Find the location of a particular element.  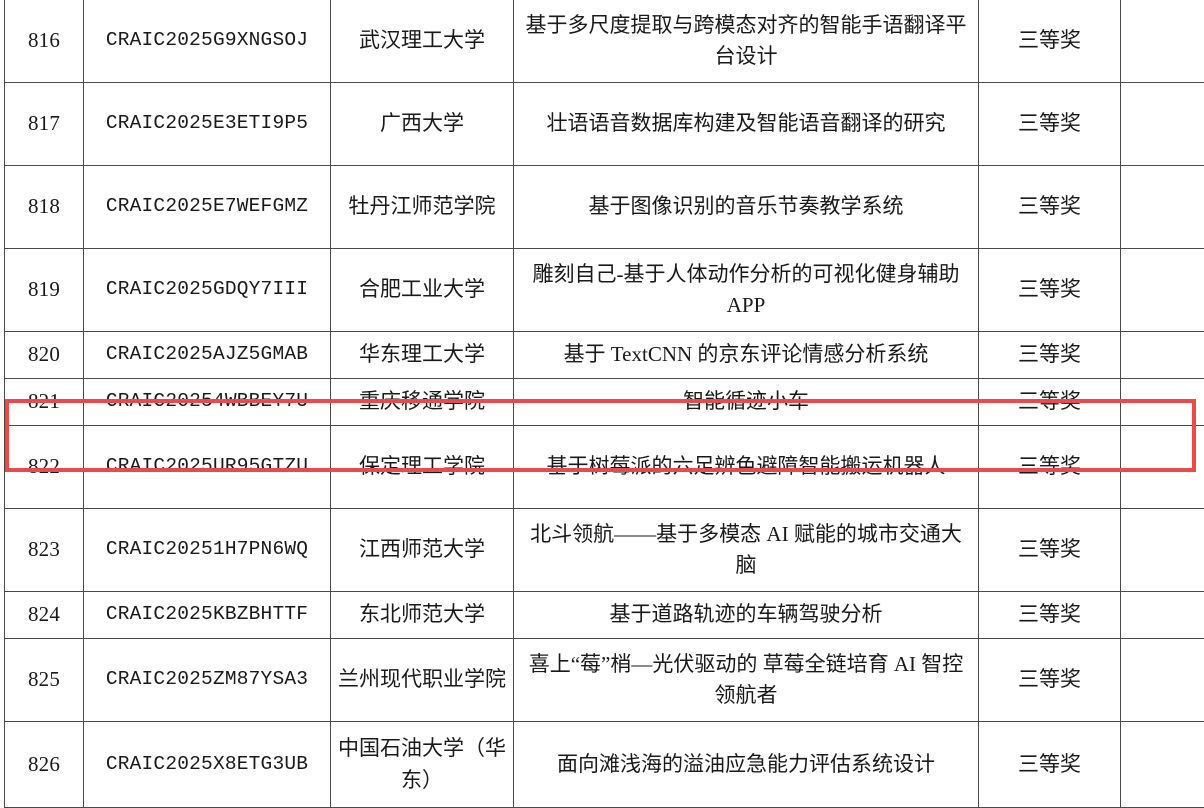

cell-sequence-number: 824 is located at coordinates (44, 615).